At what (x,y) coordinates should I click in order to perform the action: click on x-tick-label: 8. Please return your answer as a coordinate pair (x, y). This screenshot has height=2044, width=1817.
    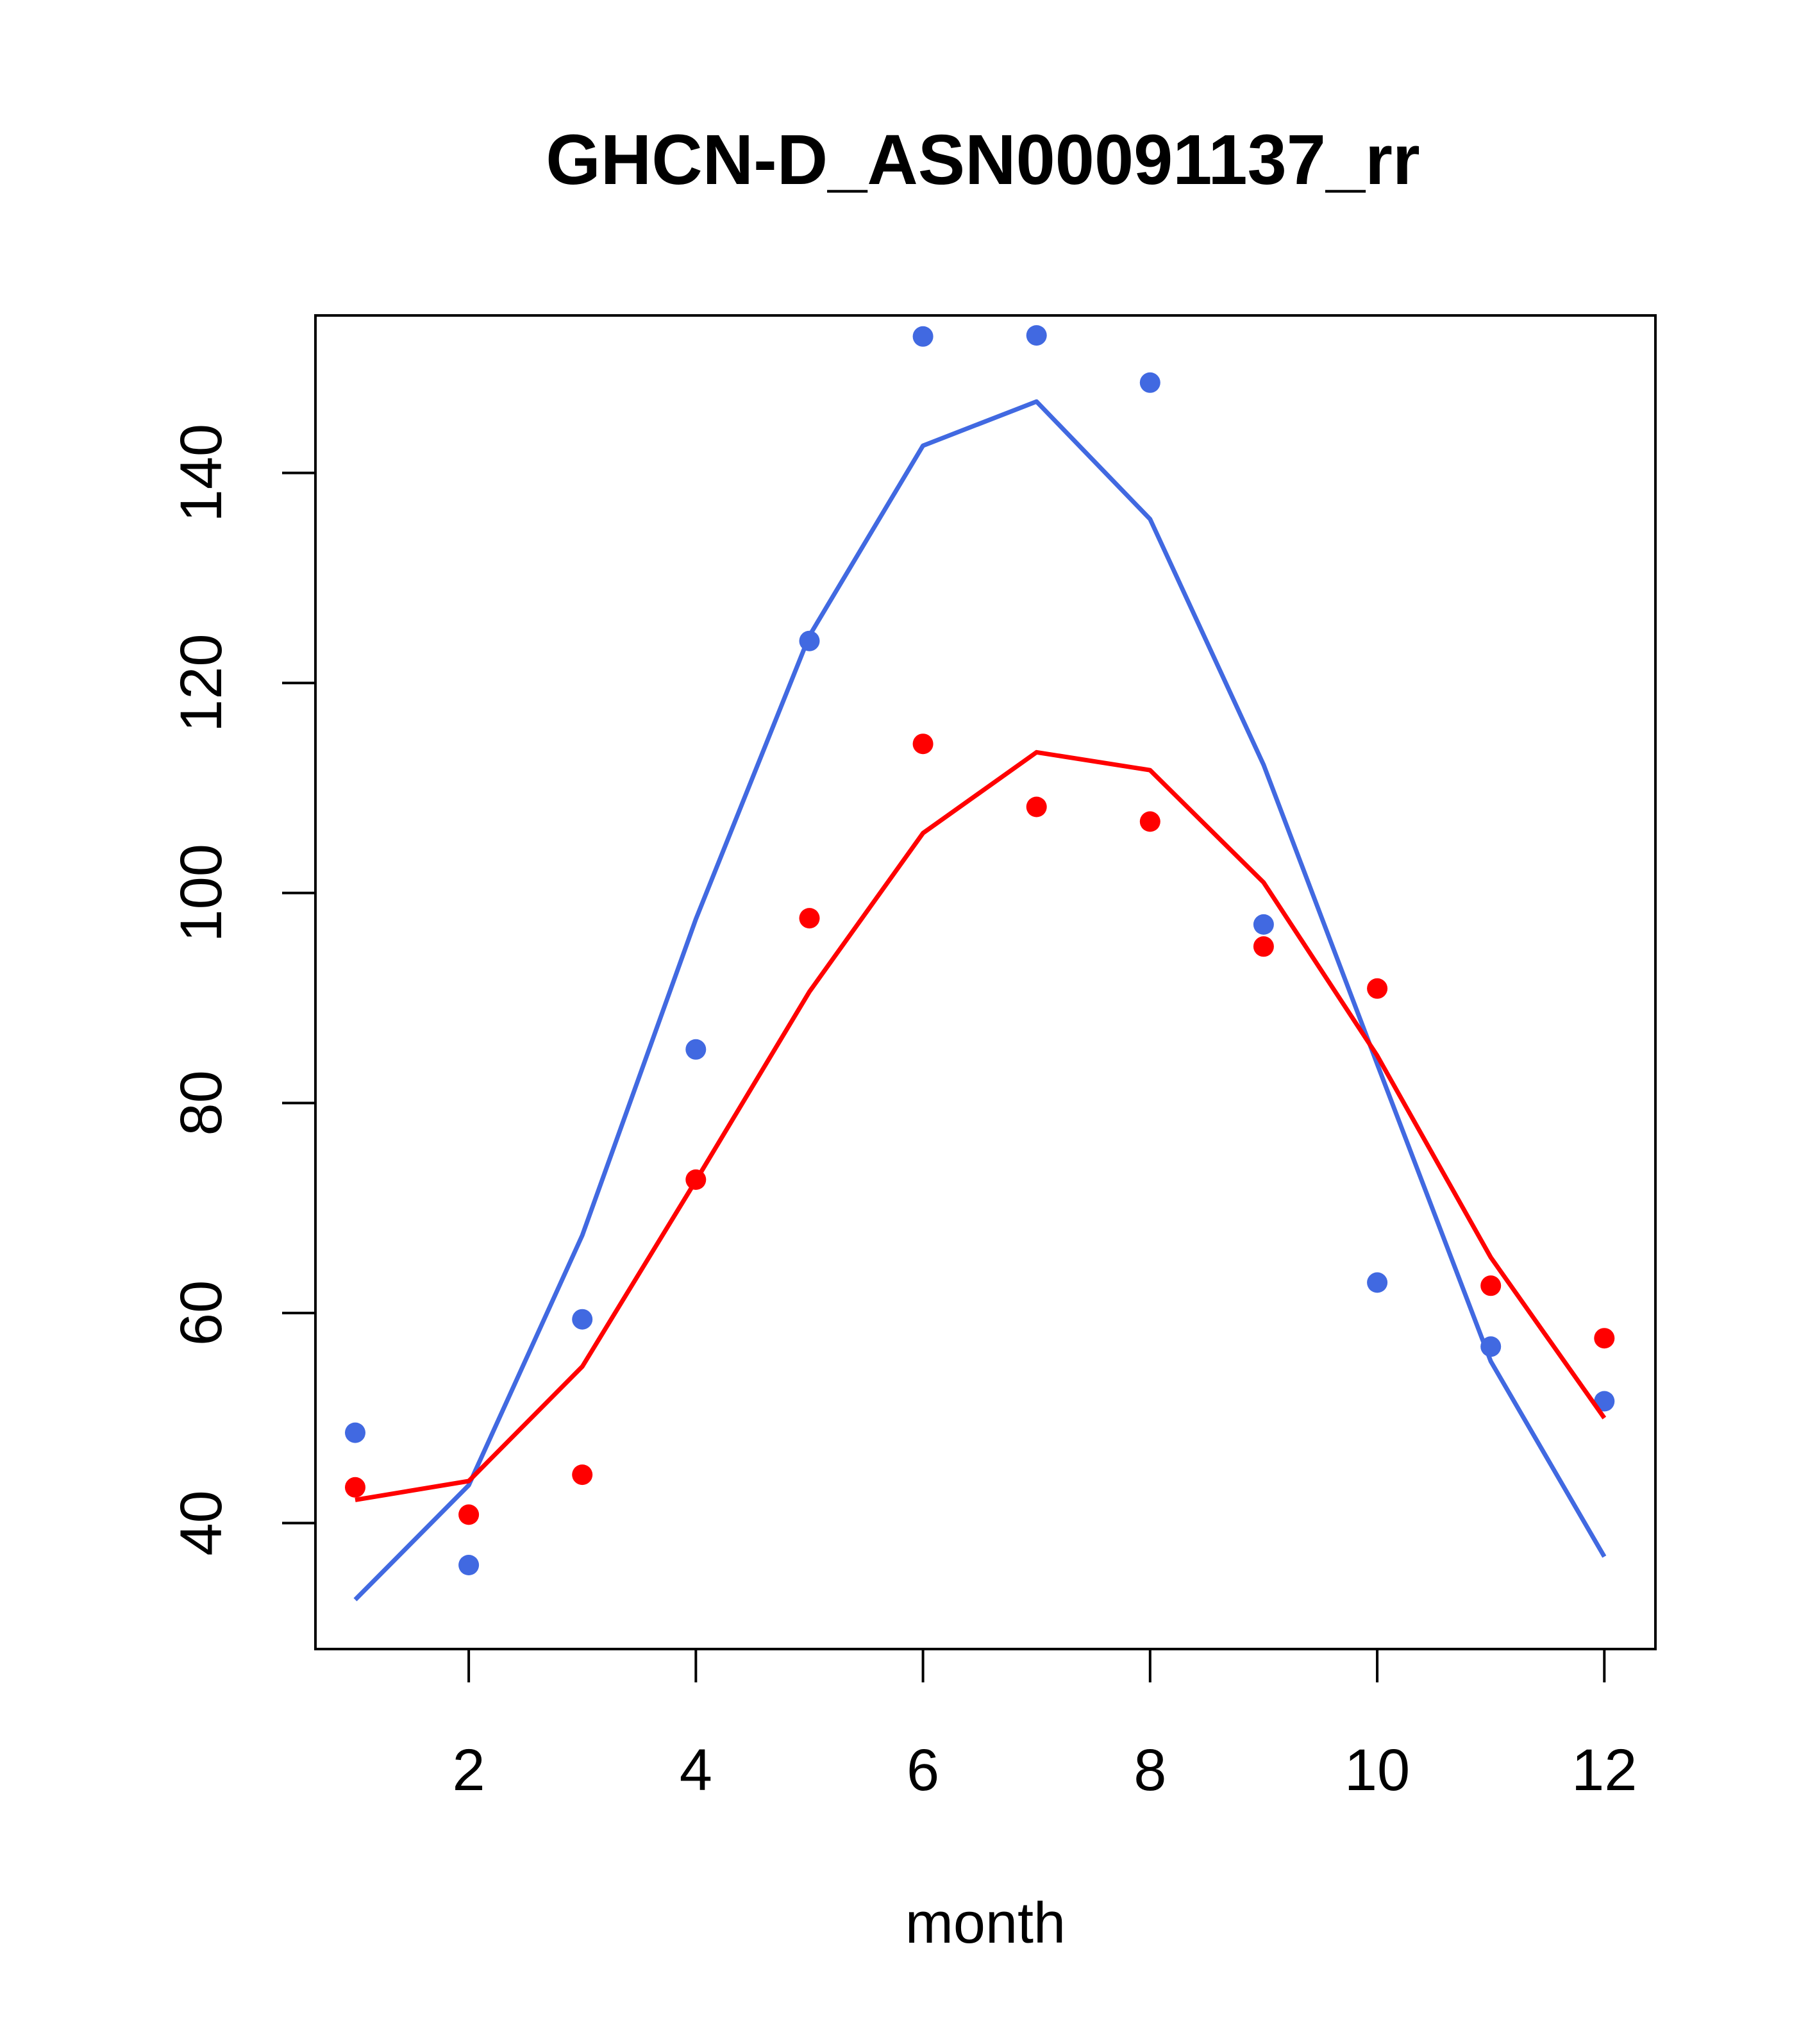
    Looking at the image, I should click on (1150, 1770).